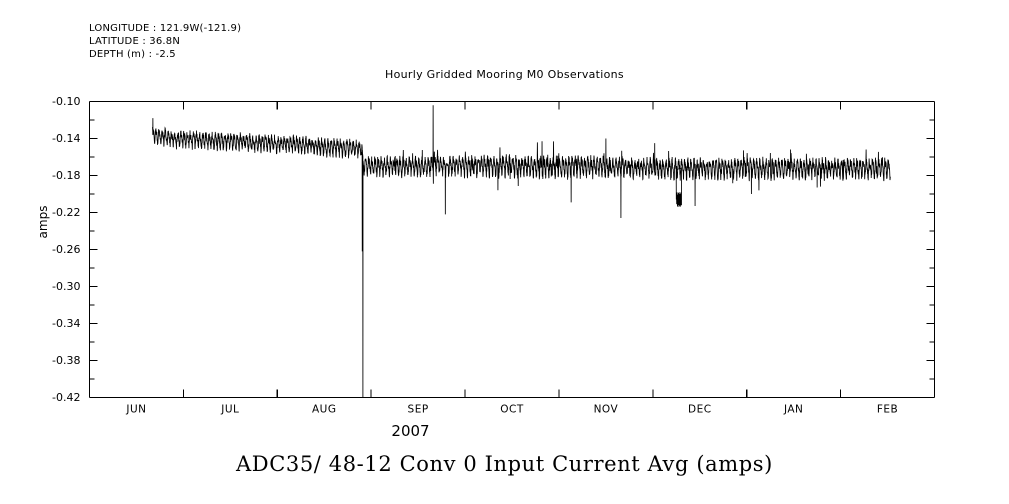  What do you see at coordinates (66, 212) in the screenshot?
I see `y-tick-label: -0.22` at bounding box center [66, 212].